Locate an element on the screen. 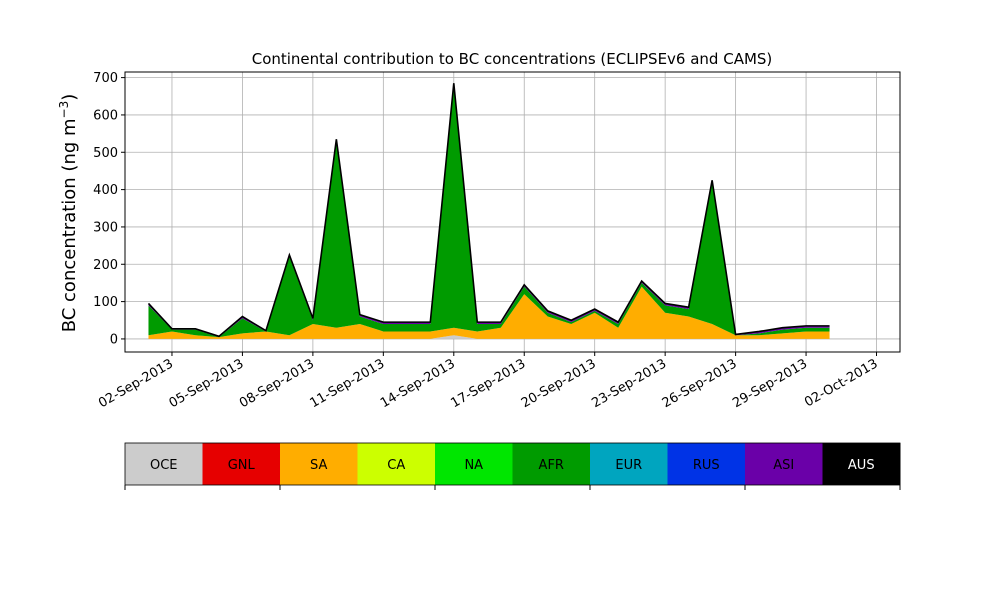 This screenshot has height=600, width=1000. legend-label-afr: AFR is located at coordinates (551, 465).